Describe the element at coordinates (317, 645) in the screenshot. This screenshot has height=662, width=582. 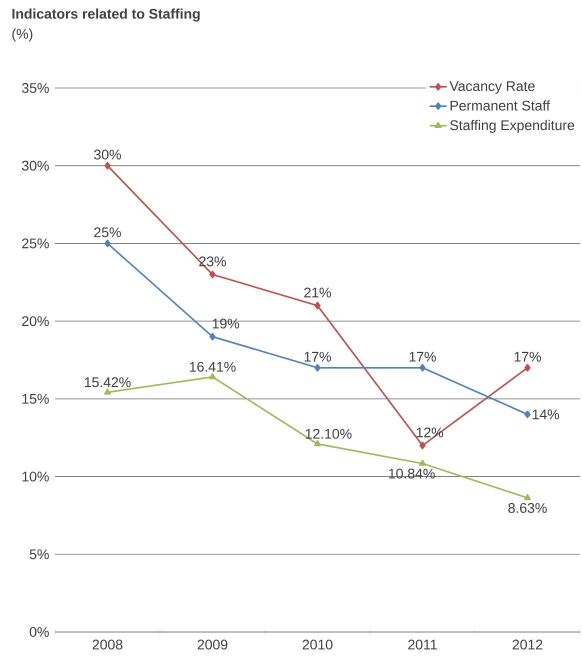
I see `x-tick-label: 2010` at that location.